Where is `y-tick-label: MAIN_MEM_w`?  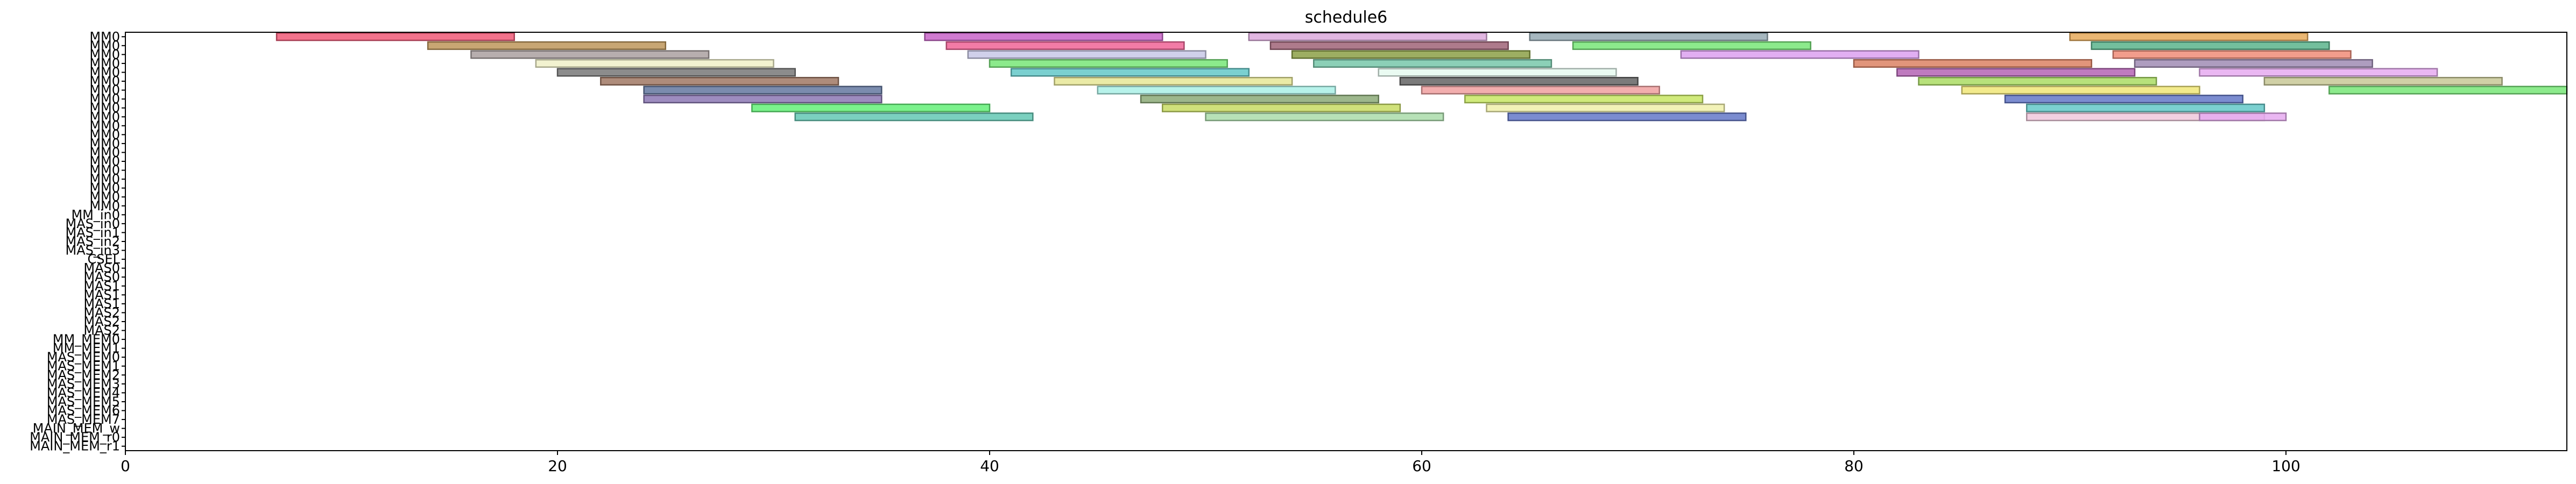
y-tick-label: MAIN_MEM_w is located at coordinates (76, 428).